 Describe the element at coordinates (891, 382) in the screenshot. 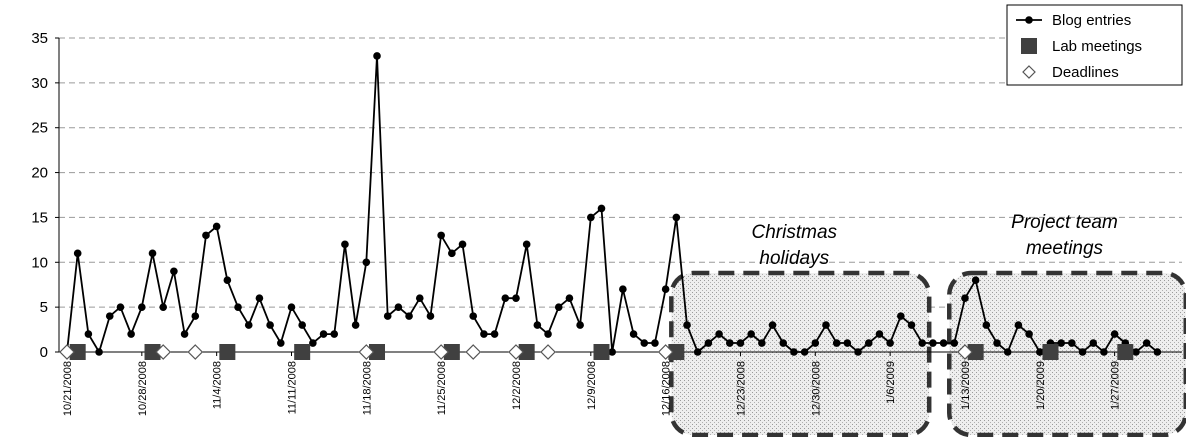

I see `x-tick-label: 1/6/2009` at that location.